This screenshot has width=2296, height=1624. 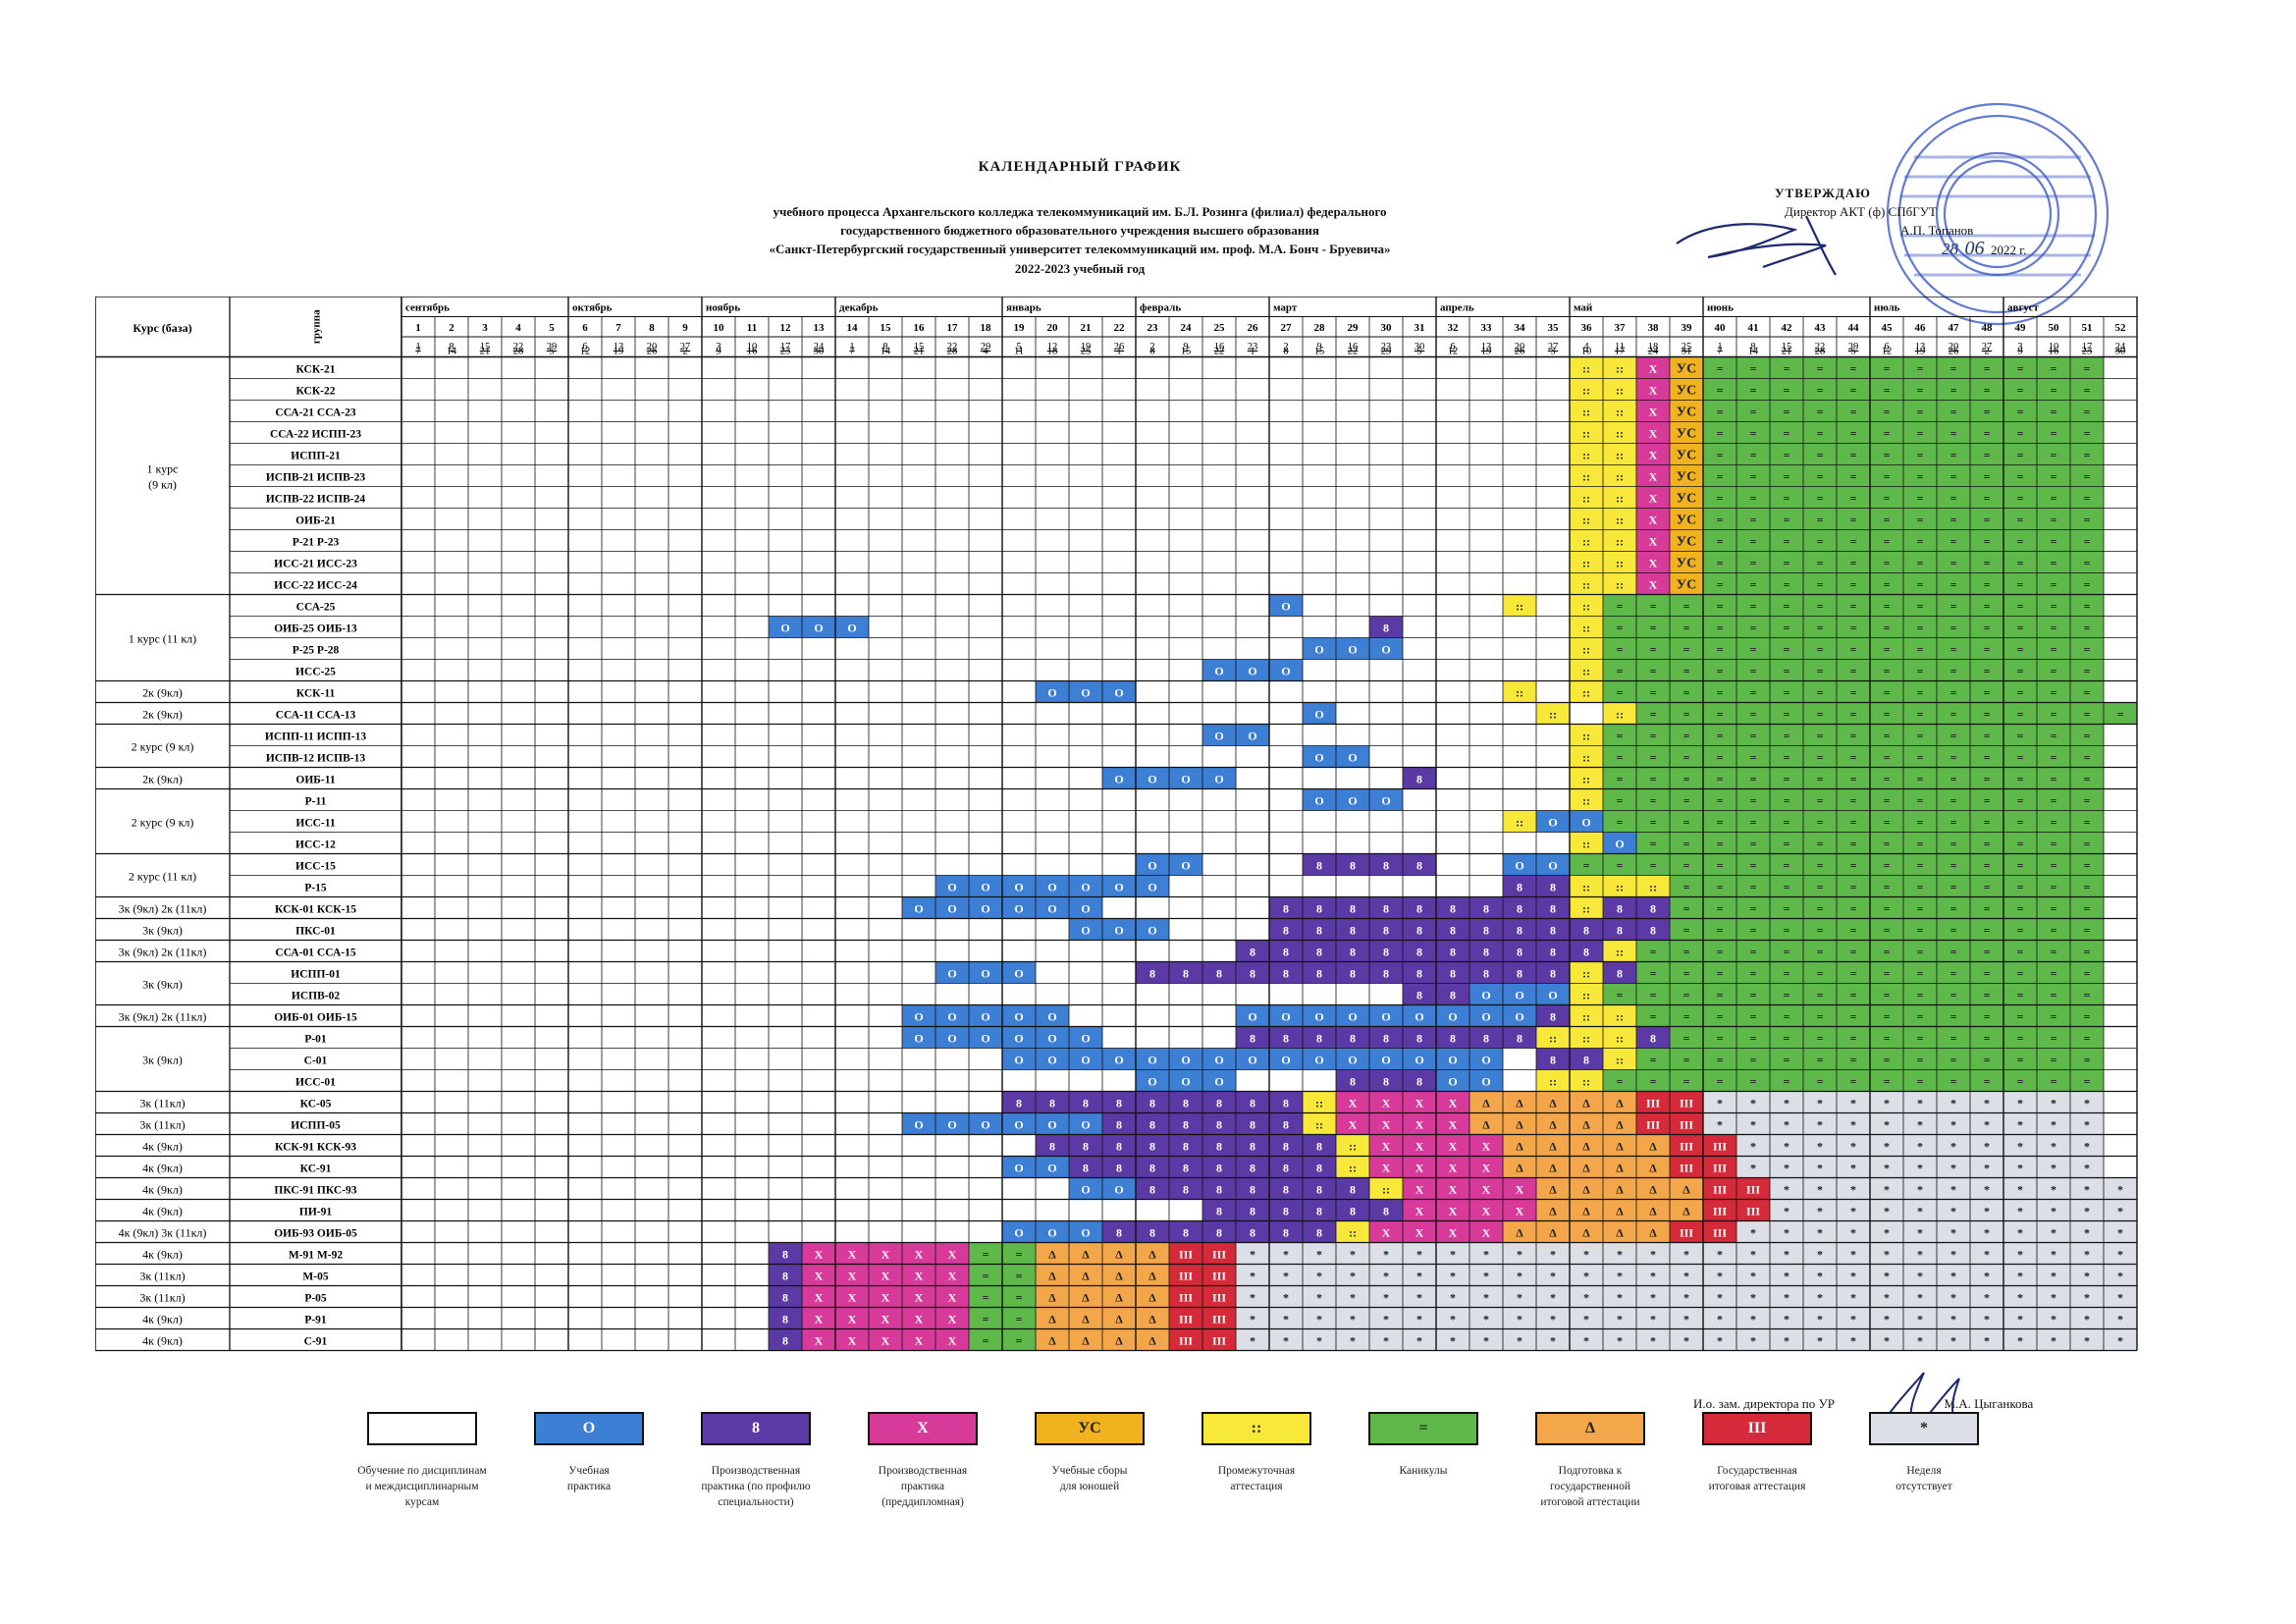 What do you see at coordinates (1187, 328) in the screenshot?
I see `week-number: 24` at bounding box center [1187, 328].